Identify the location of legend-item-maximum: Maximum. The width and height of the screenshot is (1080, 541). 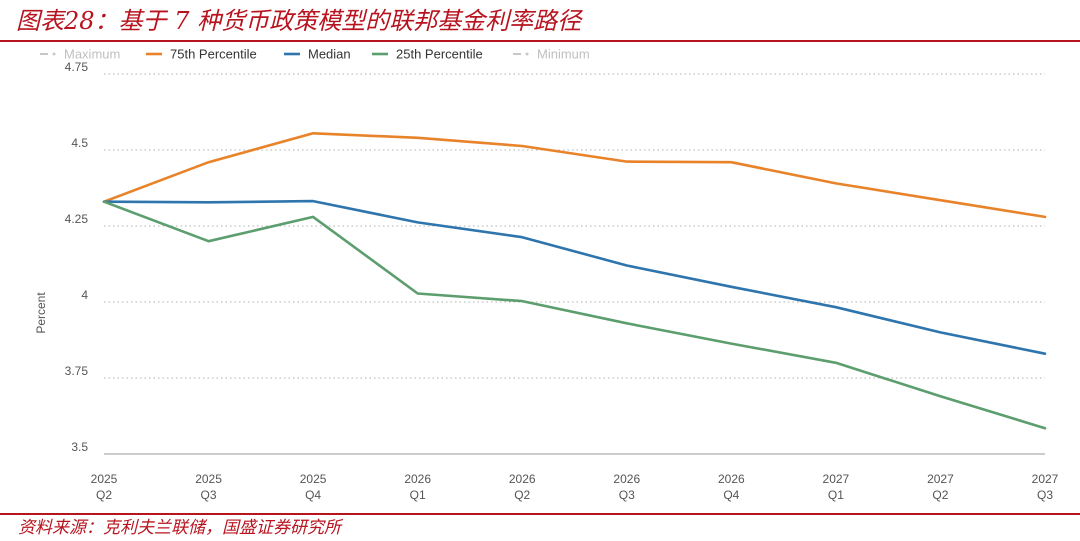
(80, 54).